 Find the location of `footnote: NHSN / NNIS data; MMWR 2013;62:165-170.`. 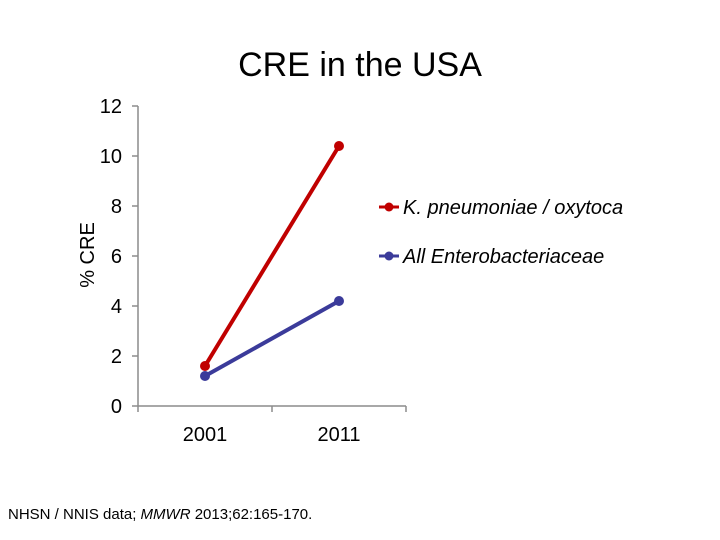

footnote: NHSN / NNIS data; MMWR 2013;62:165-170. is located at coordinates (160, 514).